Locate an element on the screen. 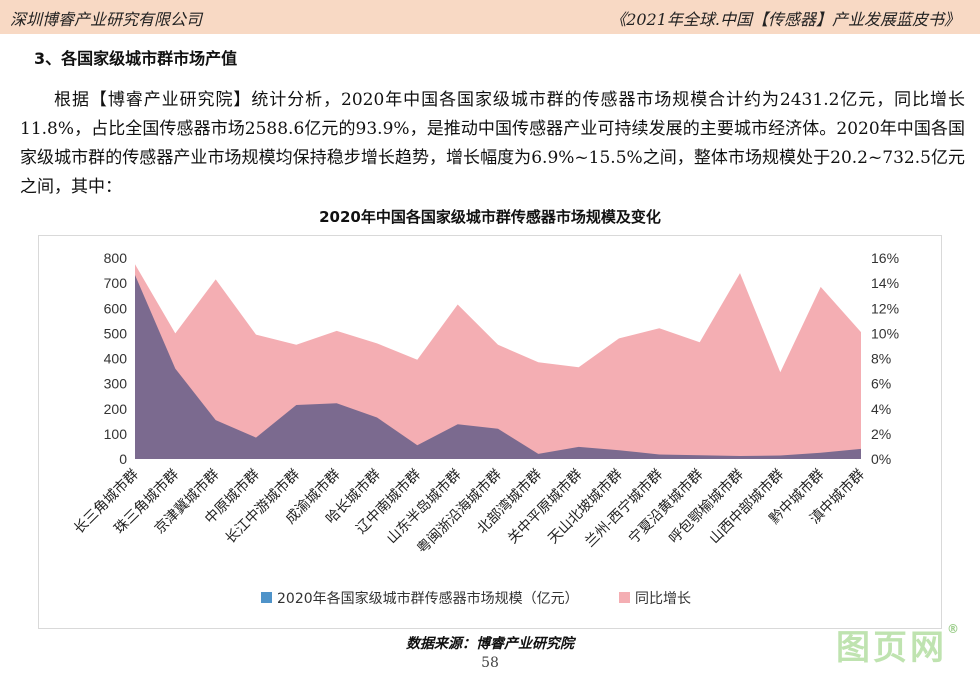 The image size is (980, 674). header-company: 深圳博睿产业研究有限公司 is located at coordinates (106, 19).